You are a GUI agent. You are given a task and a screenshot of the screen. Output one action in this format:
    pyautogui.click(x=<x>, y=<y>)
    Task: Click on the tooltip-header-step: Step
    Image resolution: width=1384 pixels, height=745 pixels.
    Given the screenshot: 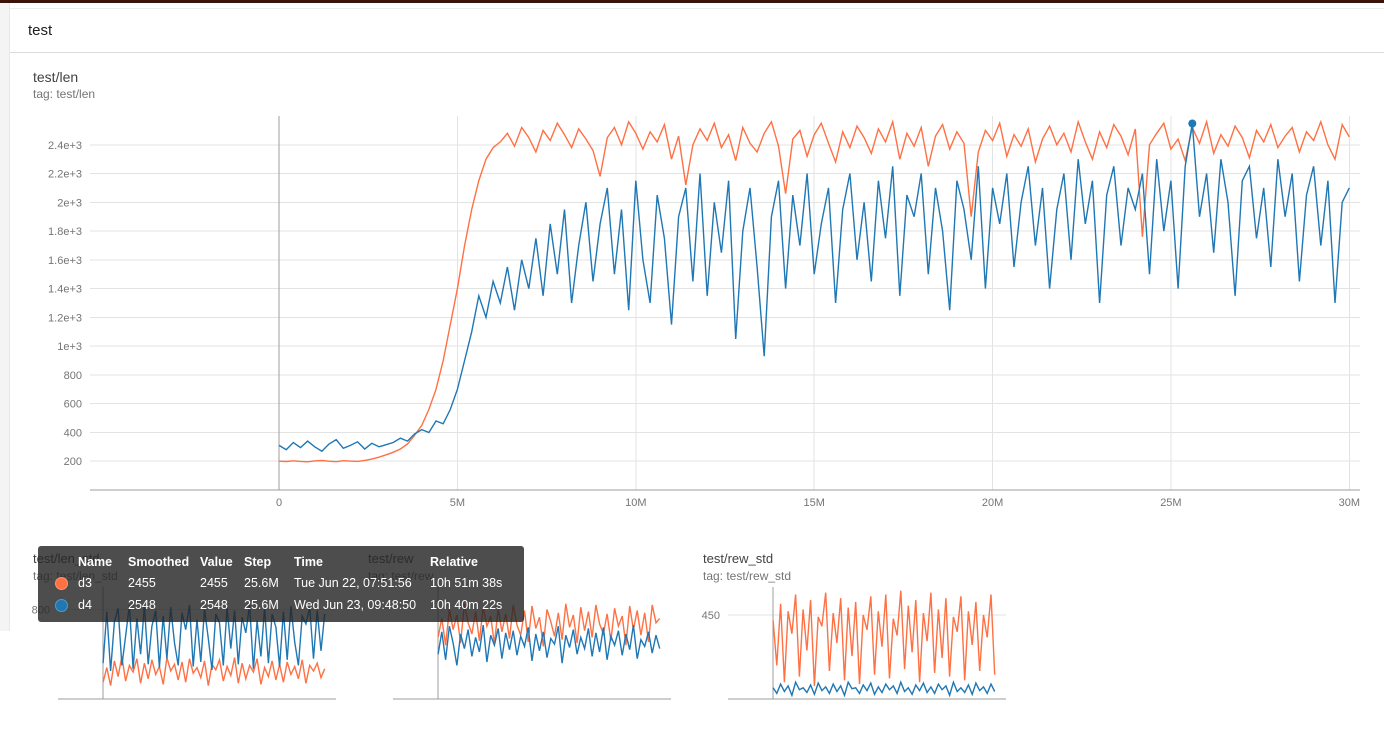 What is the action you would take?
    pyautogui.click(x=258, y=562)
    